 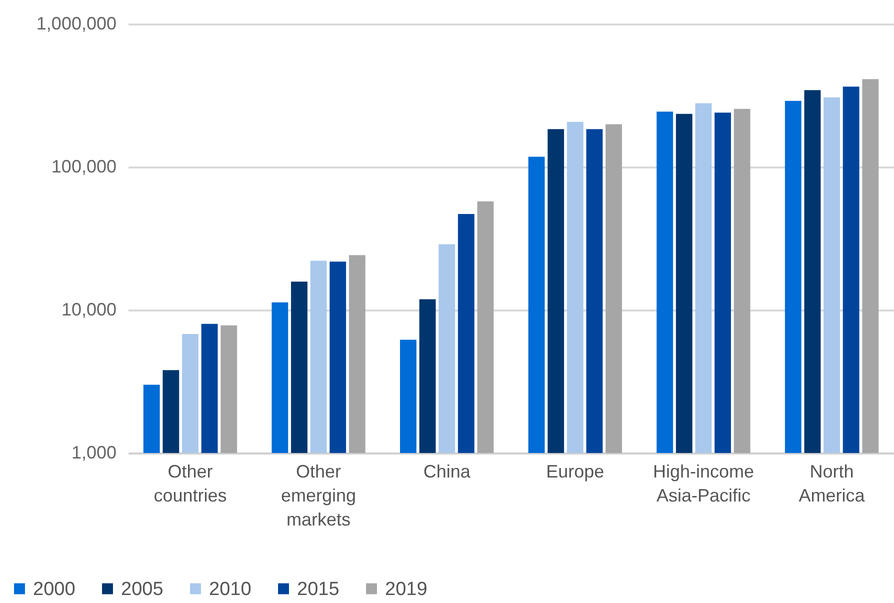 I want to click on x-tick-label: Other countries, so click(x=190, y=484).